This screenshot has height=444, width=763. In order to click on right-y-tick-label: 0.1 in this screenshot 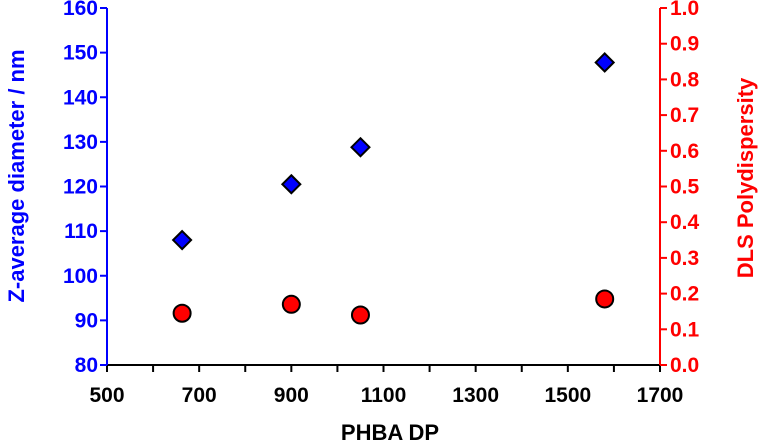, I will do `click(685, 329)`.